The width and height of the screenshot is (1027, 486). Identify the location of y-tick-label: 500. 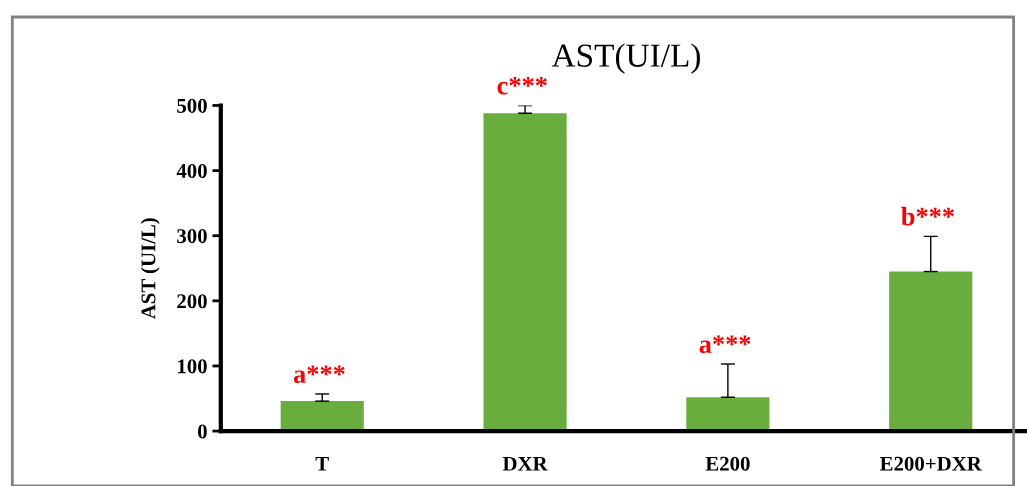
(192, 105).